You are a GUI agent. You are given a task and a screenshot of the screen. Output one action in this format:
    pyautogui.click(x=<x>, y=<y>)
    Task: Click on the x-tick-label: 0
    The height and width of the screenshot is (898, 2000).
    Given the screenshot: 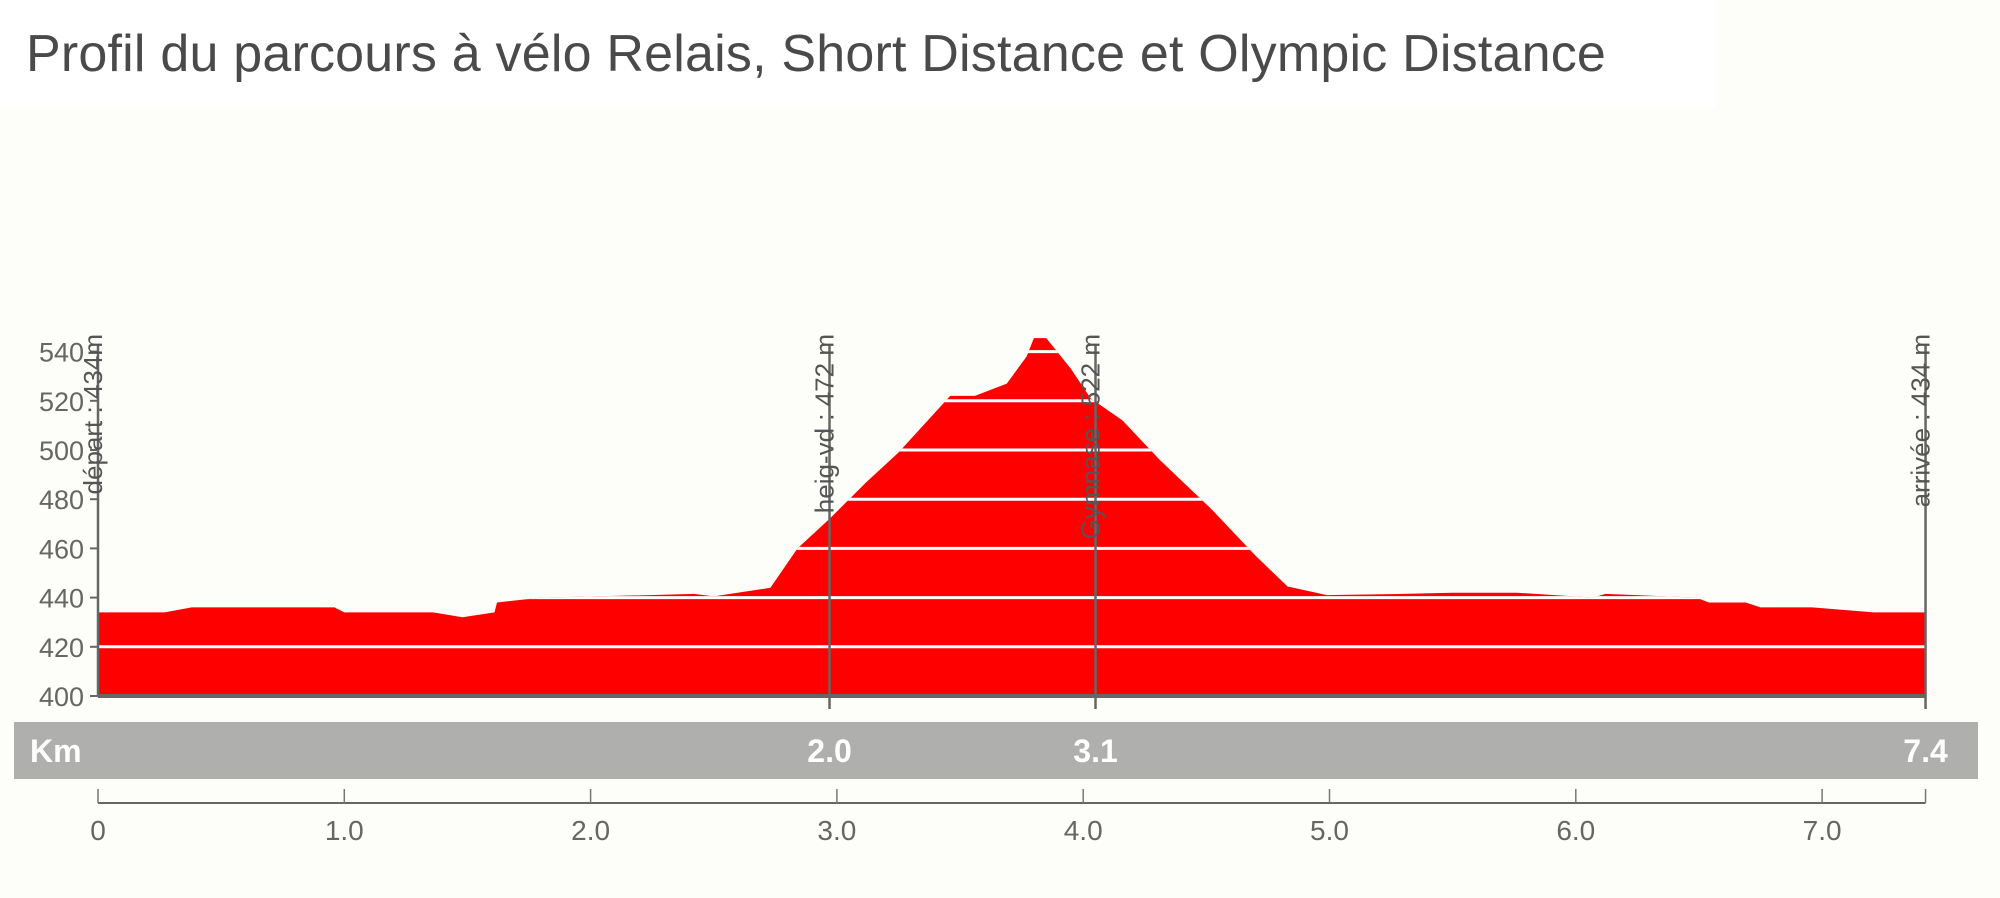 What is the action you would take?
    pyautogui.click(x=98, y=830)
    